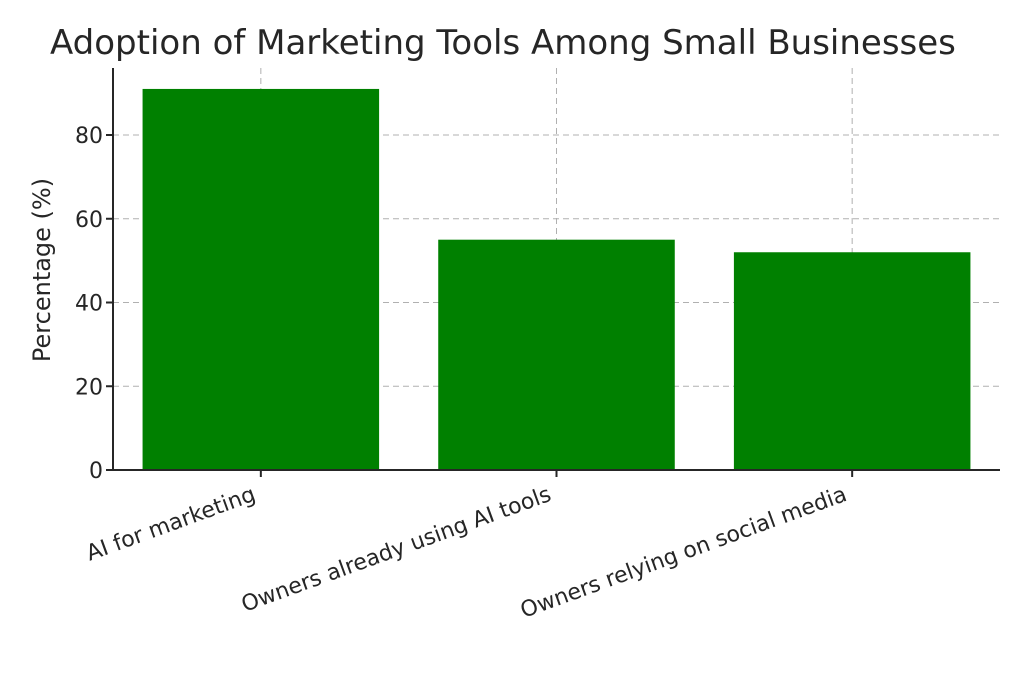  Describe the element at coordinates (89, 387) in the screenshot. I see `y-tick-label-1: 20` at that location.